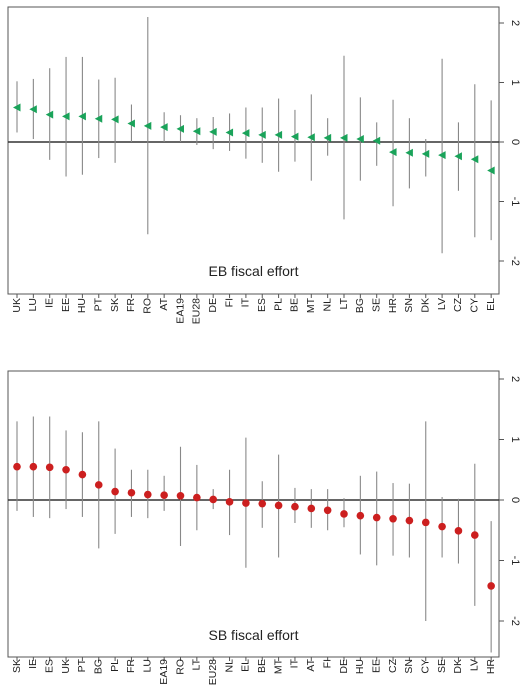  Describe the element at coordinates (344, 666) in the screenshot. I see `category-label: DE` at that location.